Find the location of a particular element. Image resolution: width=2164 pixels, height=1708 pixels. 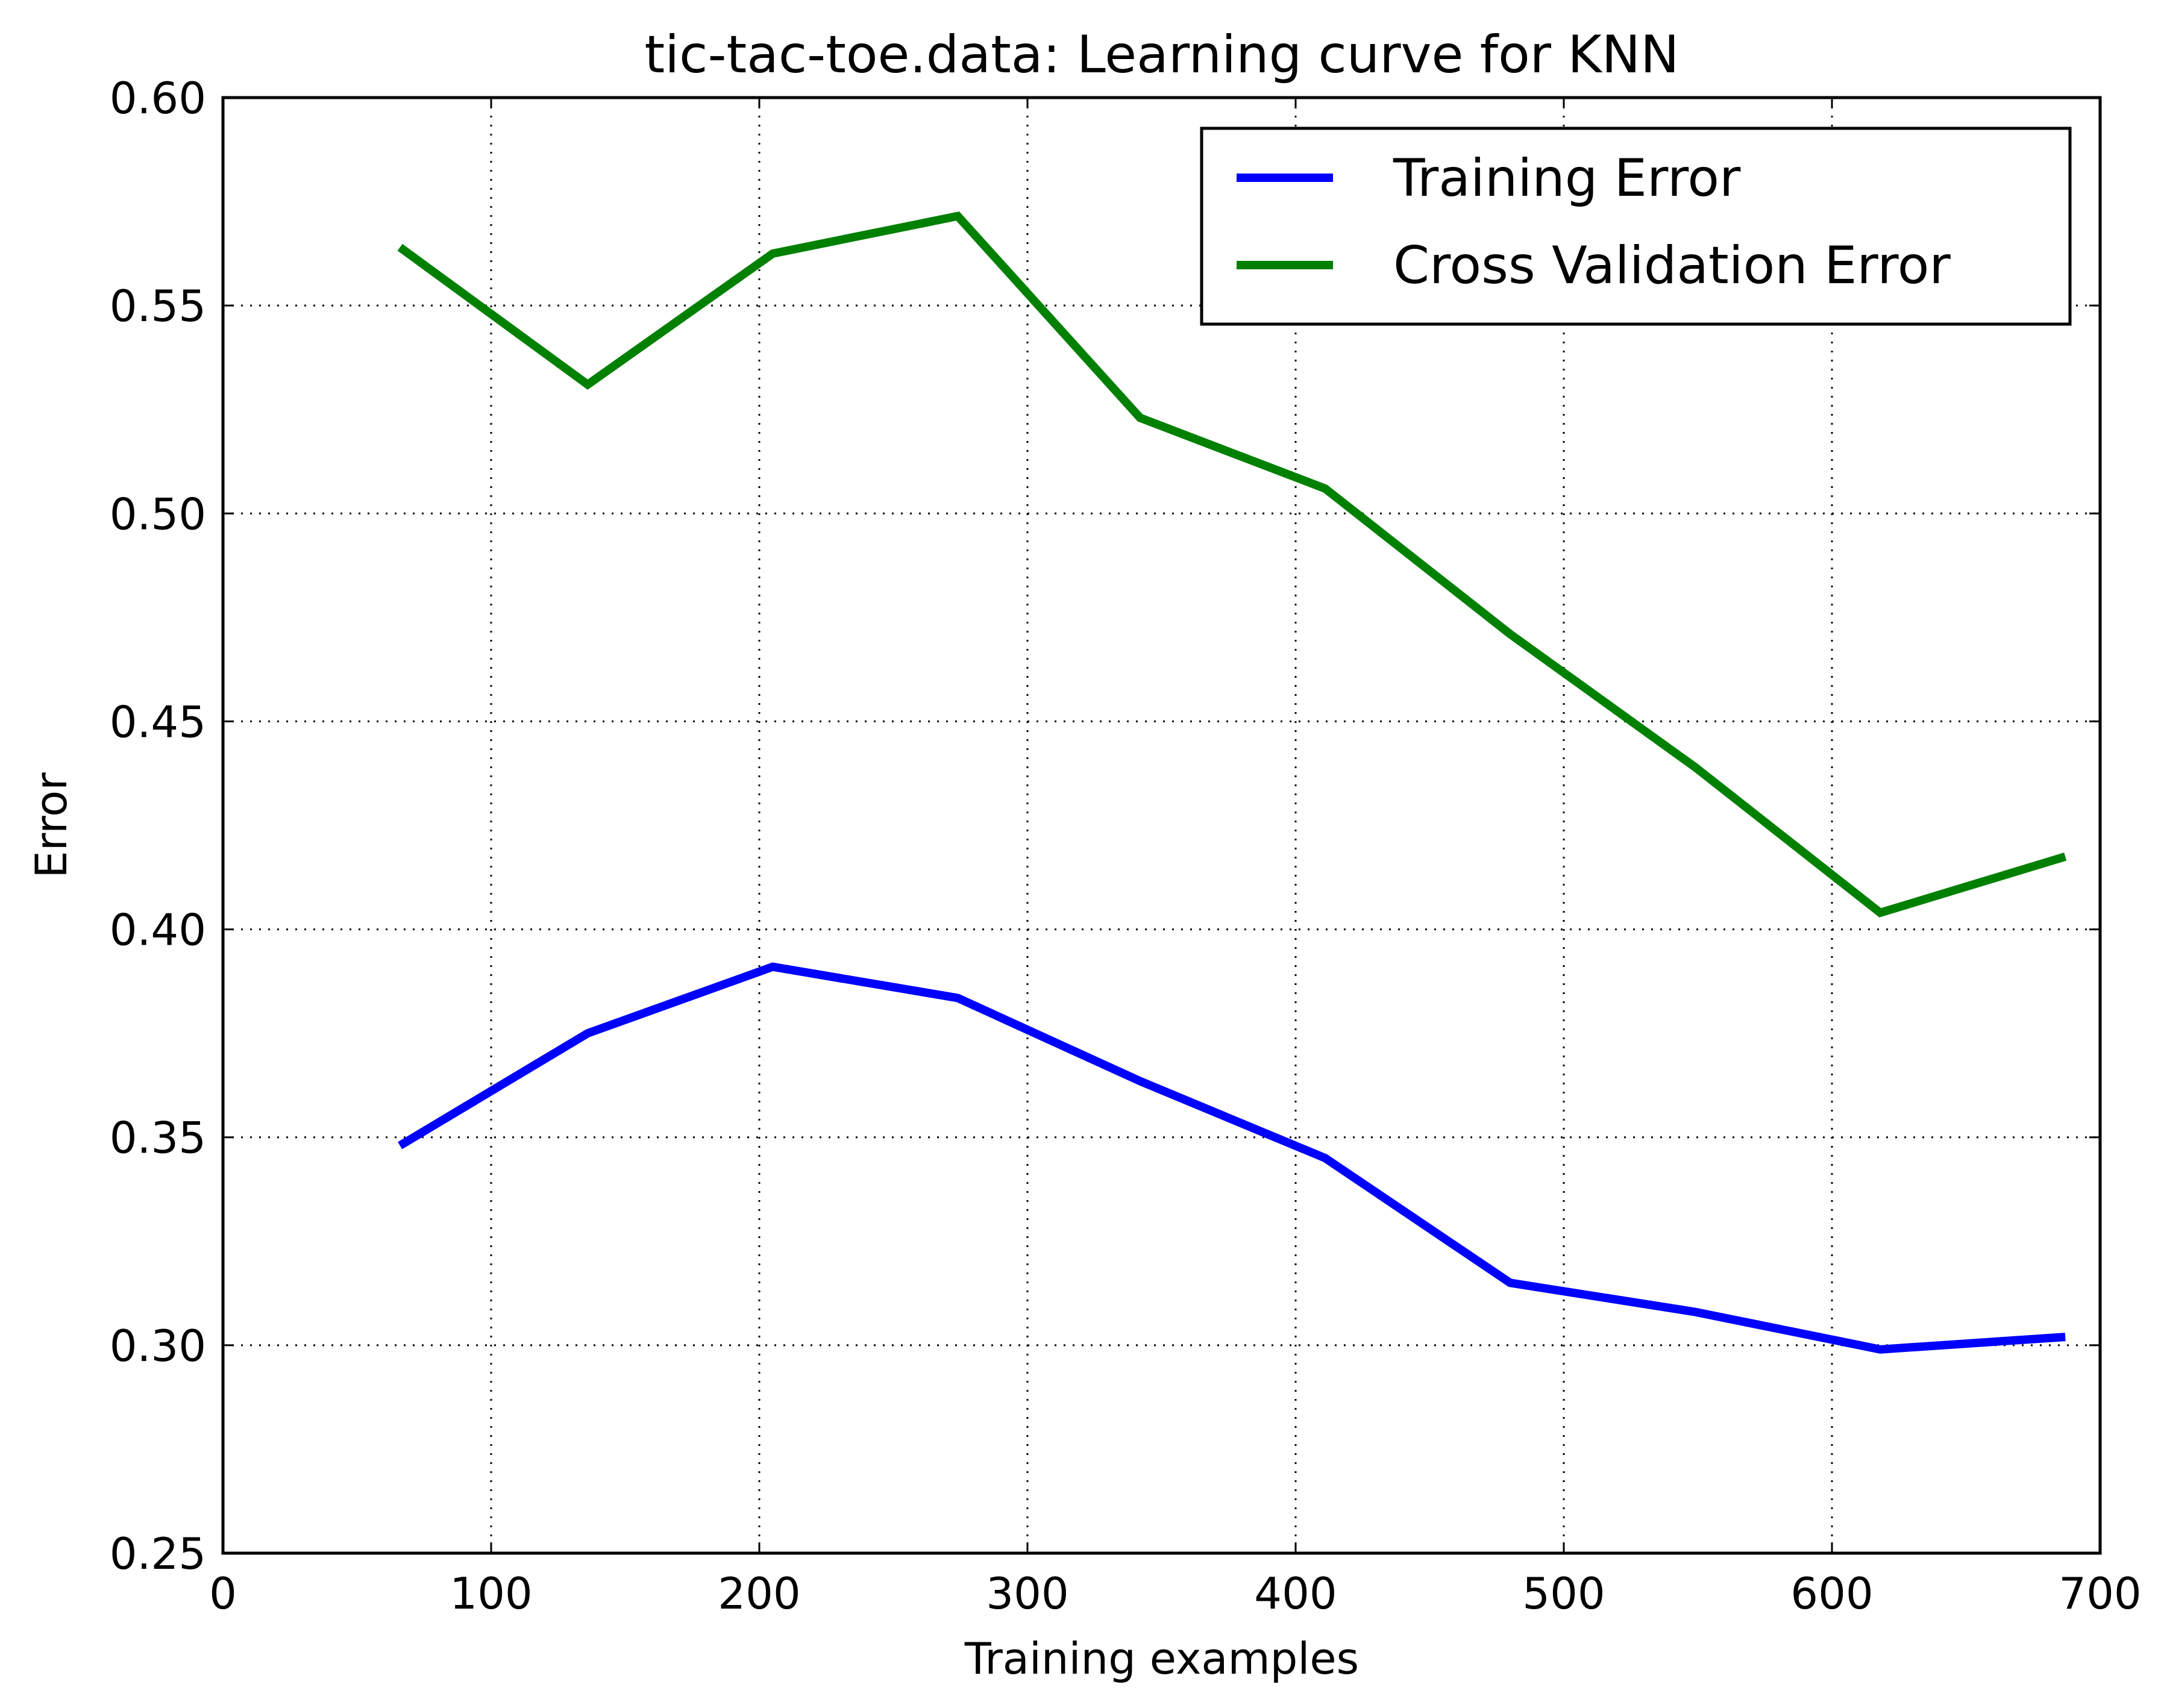

y-tick-label: 0.25 is located at coordinates (158, 1554).